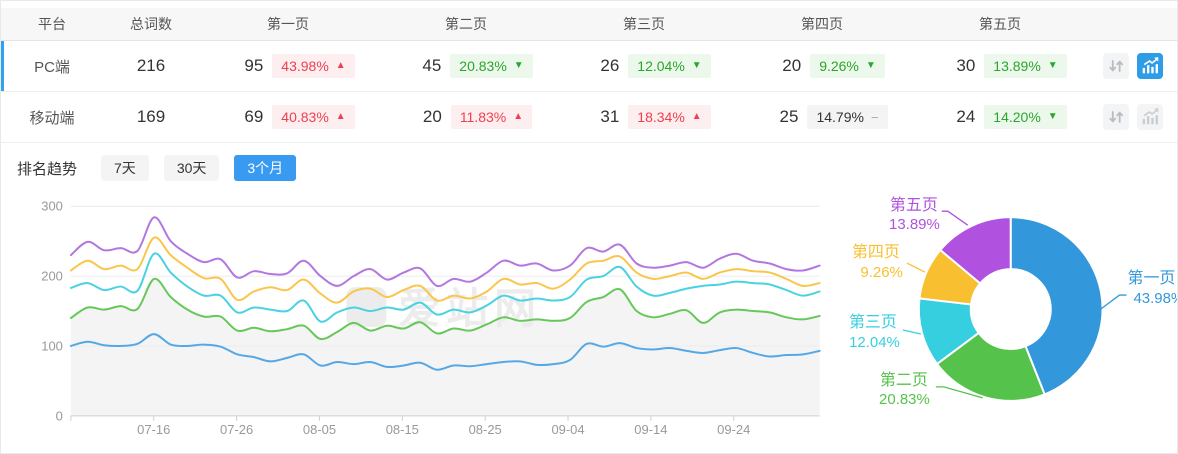 The image size is (1178, 454). I want to click on line-series-第三页, so click(445, 287).